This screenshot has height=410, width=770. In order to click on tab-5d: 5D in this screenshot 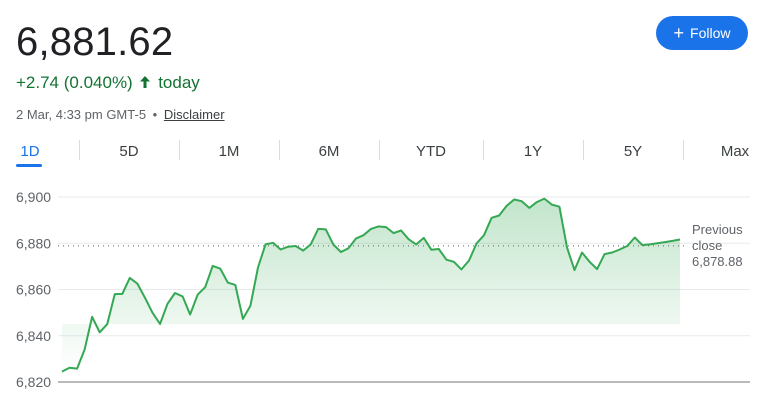, I will do `click(129, 151)`.